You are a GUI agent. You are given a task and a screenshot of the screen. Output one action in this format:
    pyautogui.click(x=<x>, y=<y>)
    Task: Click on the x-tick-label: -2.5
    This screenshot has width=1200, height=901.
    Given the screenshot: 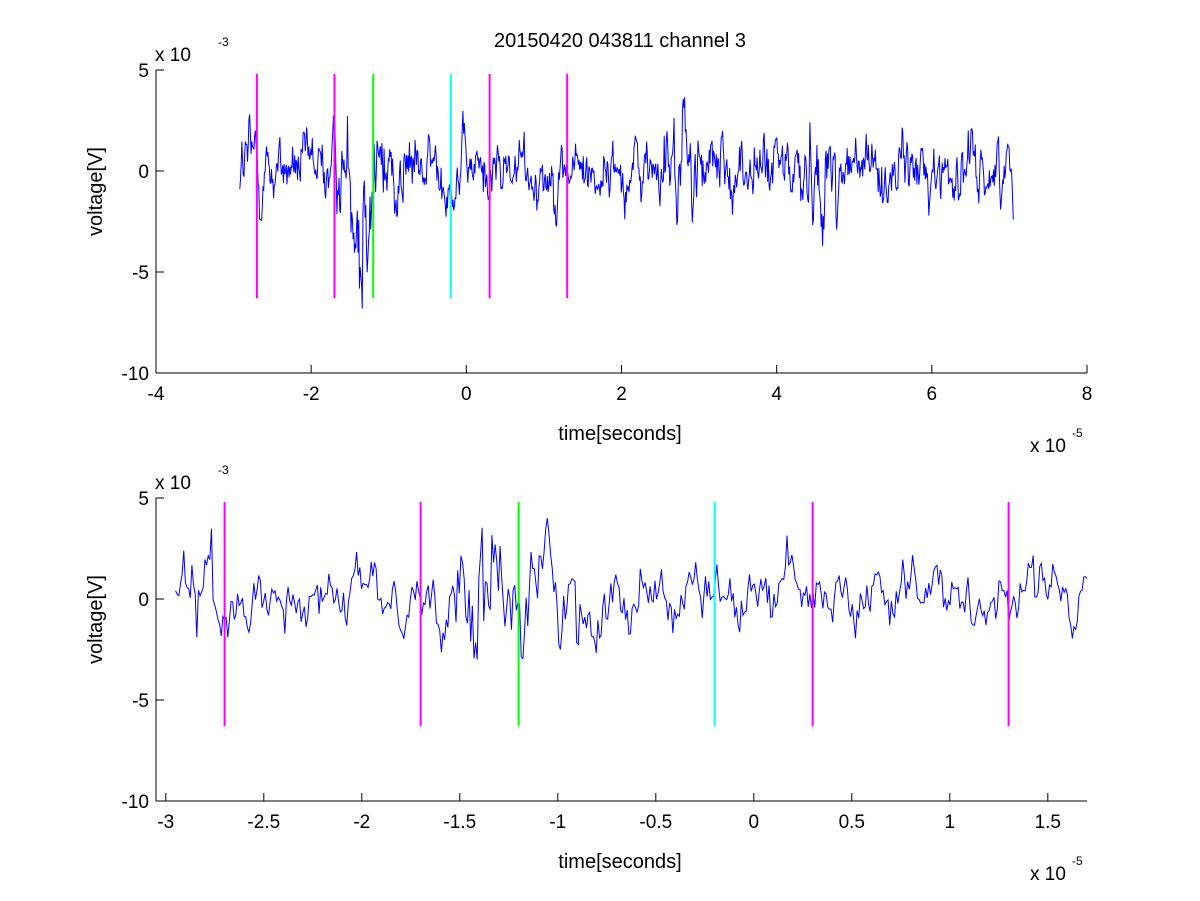 What is the action you would take?
    pyautogui.click(x=263, y=822)
    